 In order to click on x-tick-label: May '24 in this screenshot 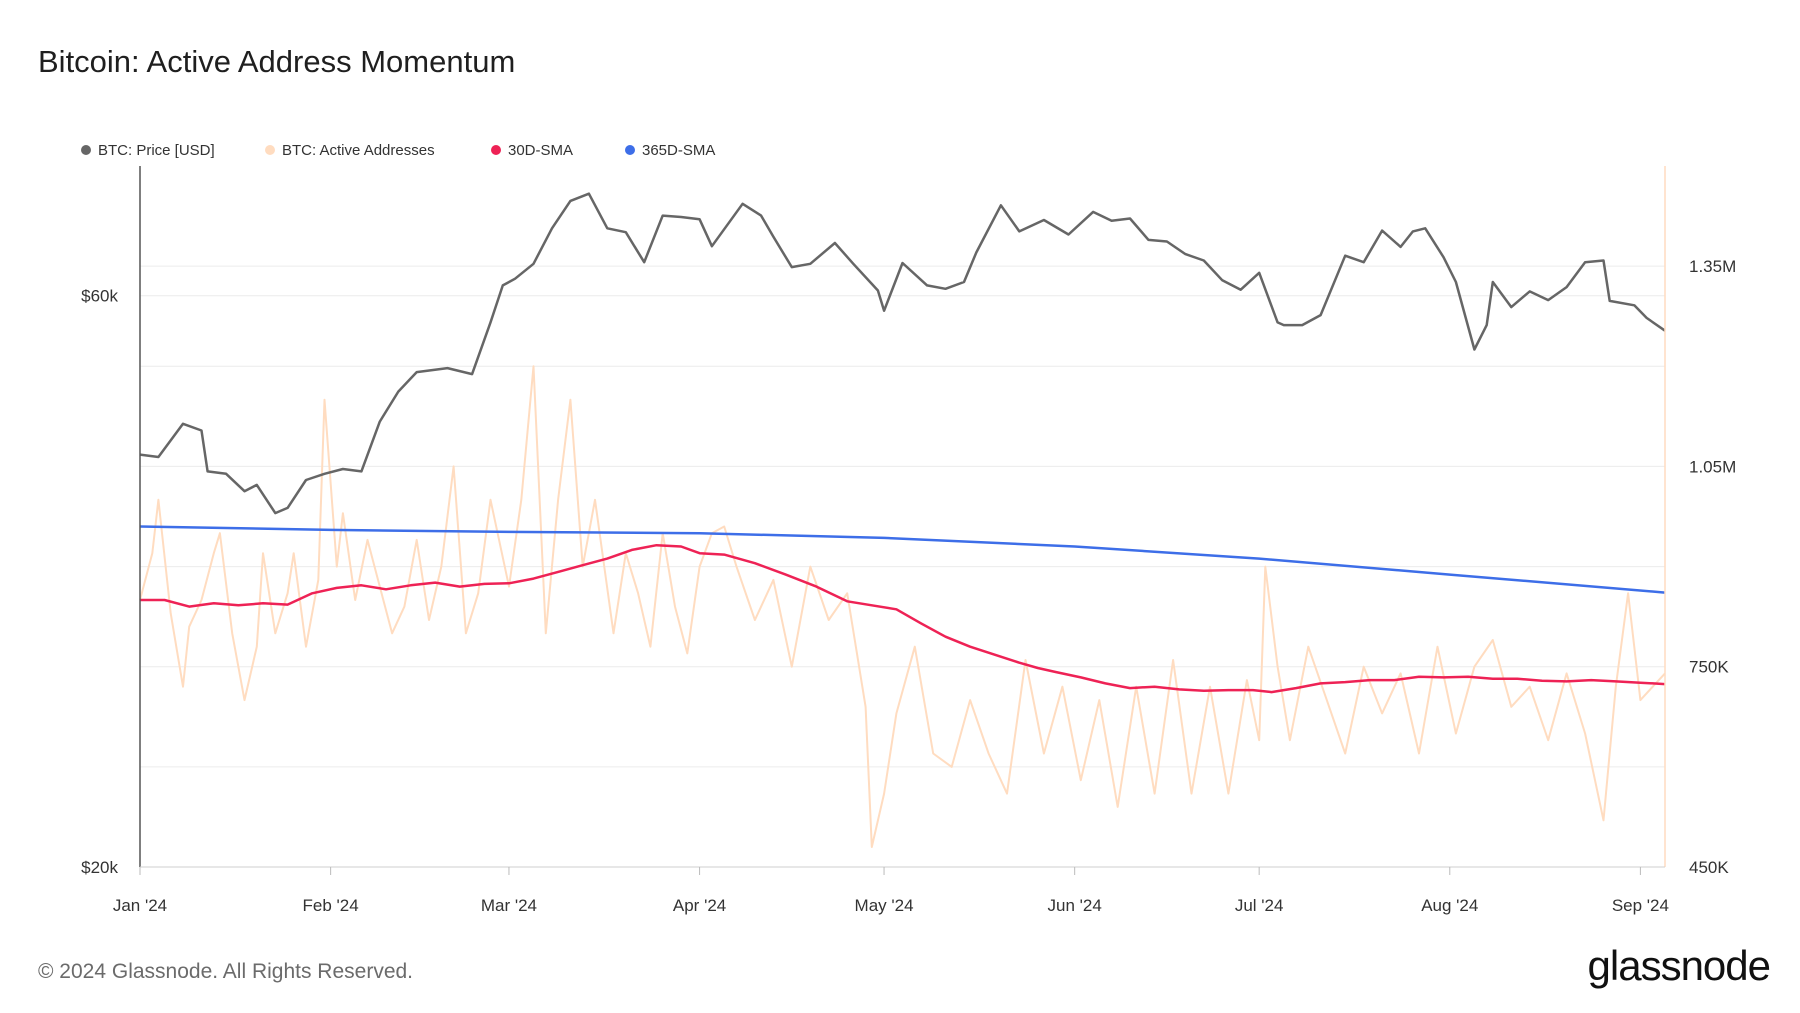, I will do `click(884, 905)`.